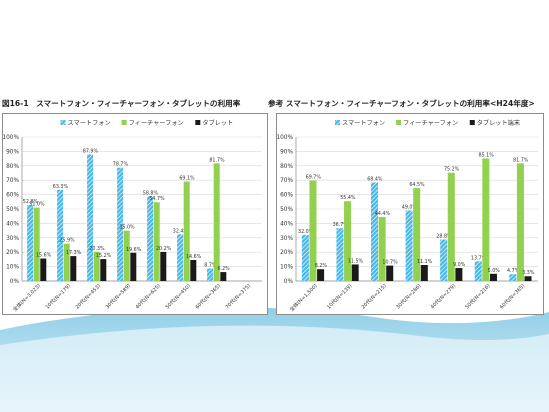 The image size is (549, 412). I want to click on data-label: 3.3%, so click(528, 273).